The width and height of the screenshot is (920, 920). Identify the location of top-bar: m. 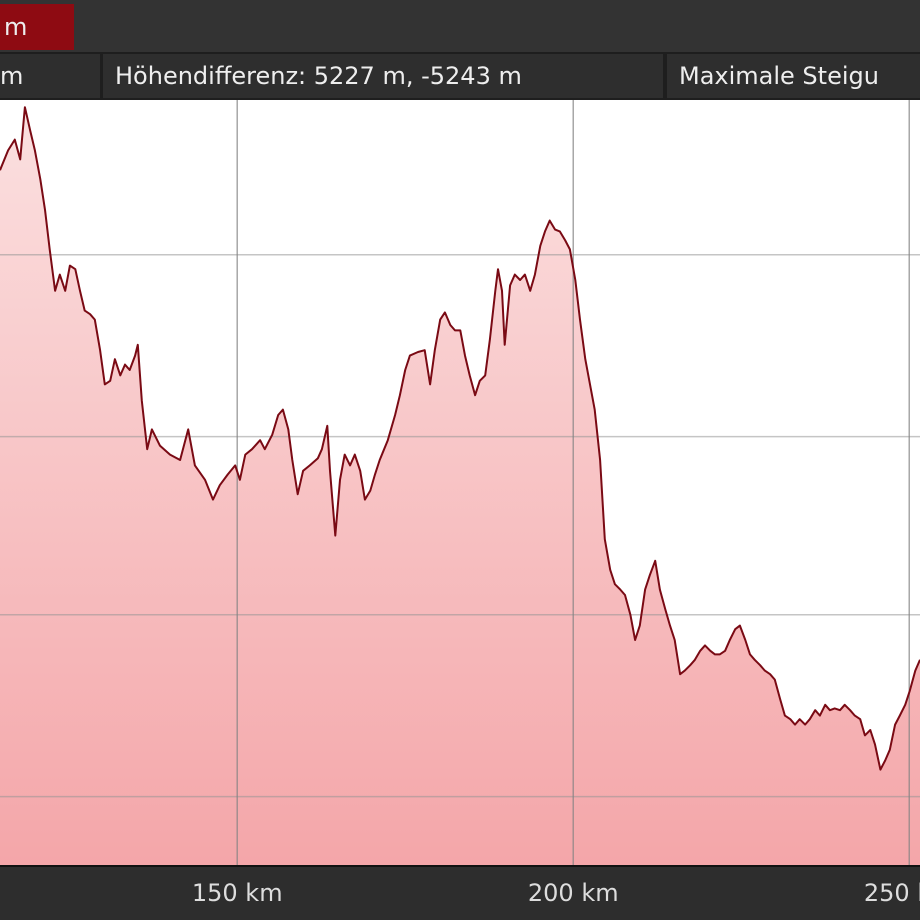
(460, 26).